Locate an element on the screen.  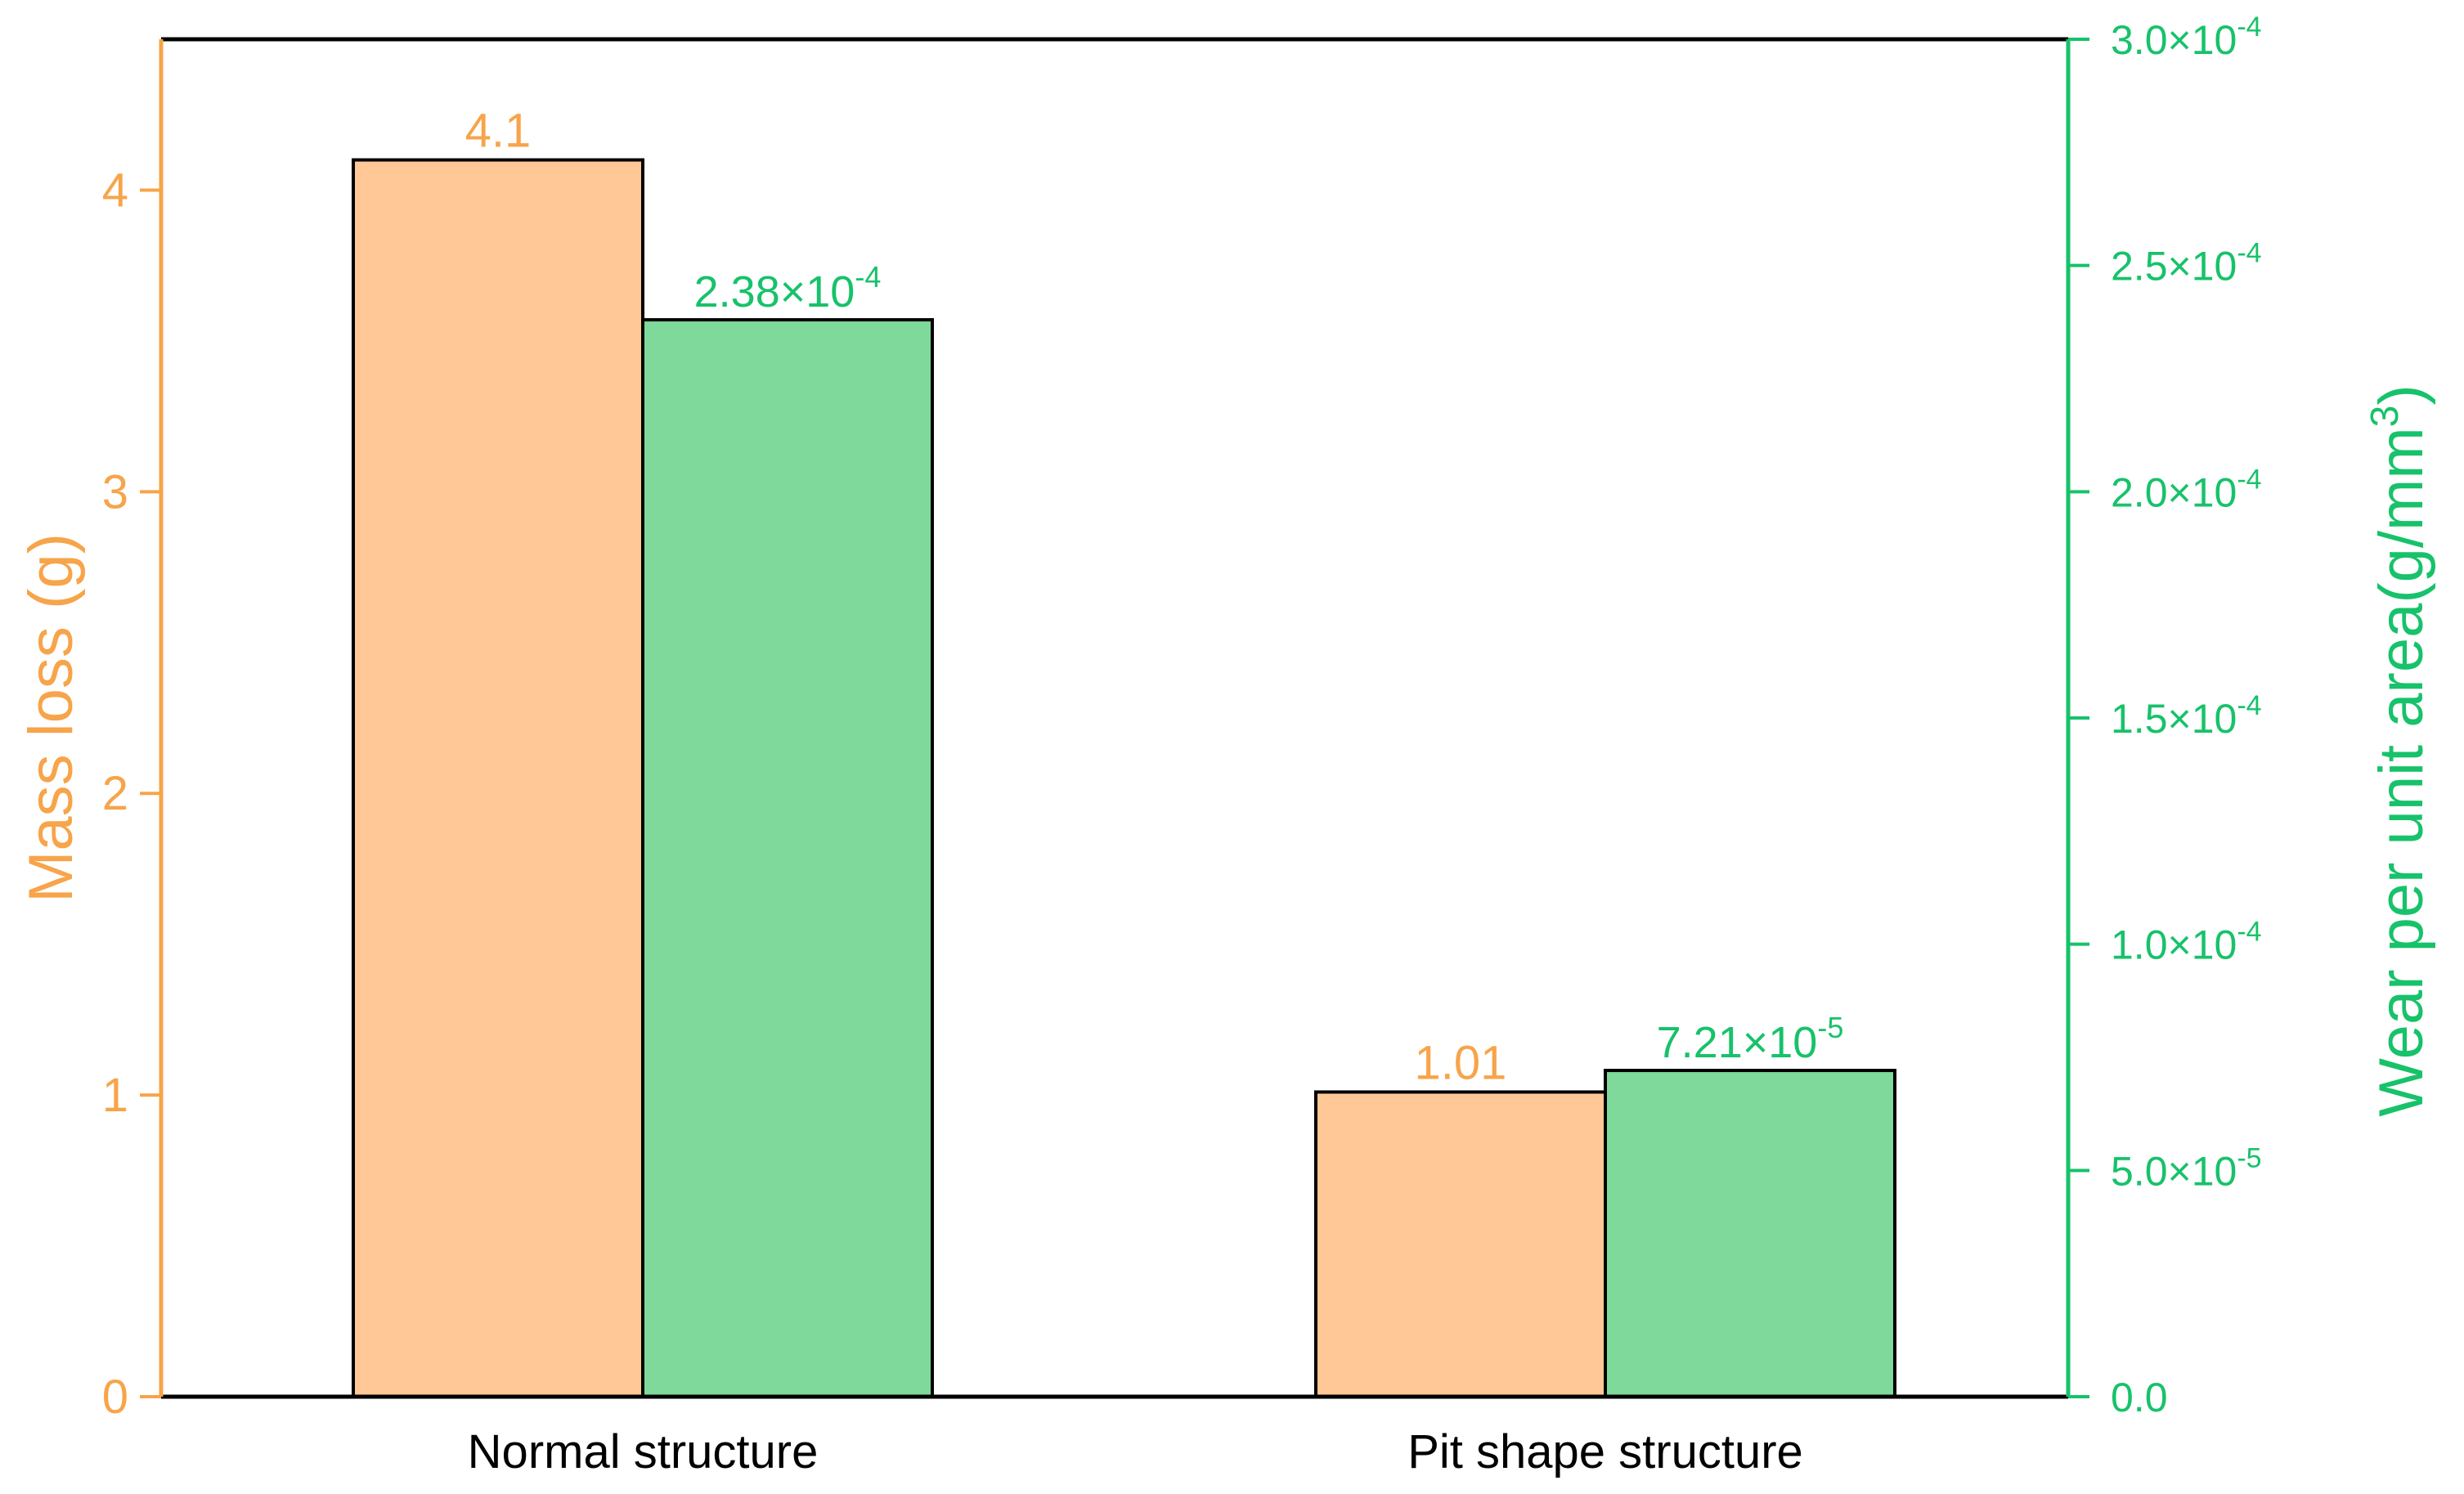
left-y-tick-label: 3 is located at coordinates (115, 491).